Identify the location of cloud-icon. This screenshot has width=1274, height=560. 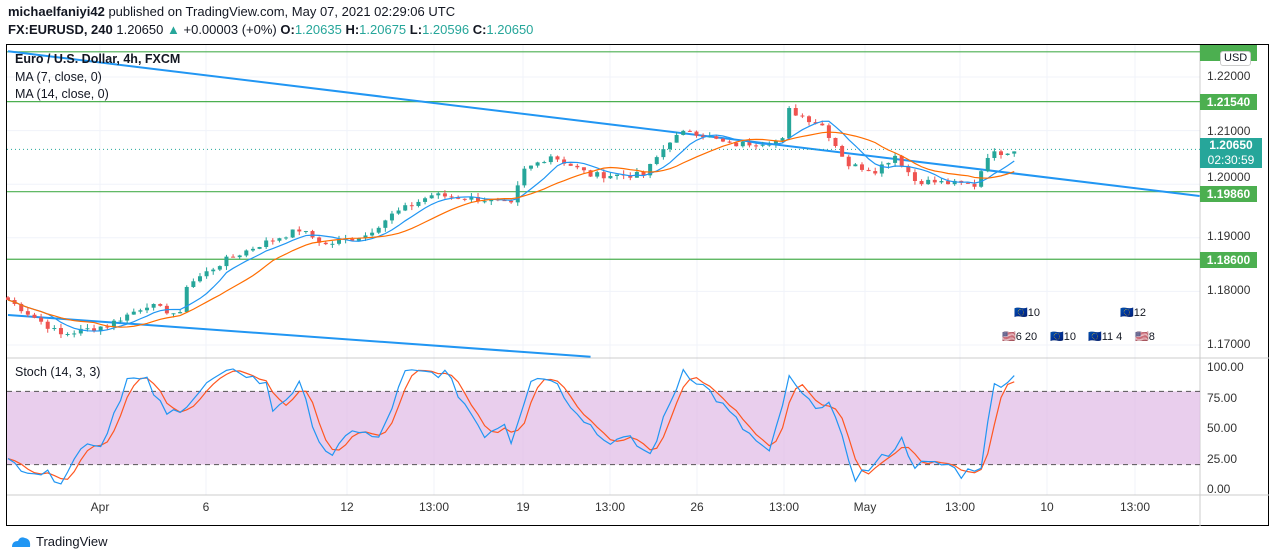
(21, 541).